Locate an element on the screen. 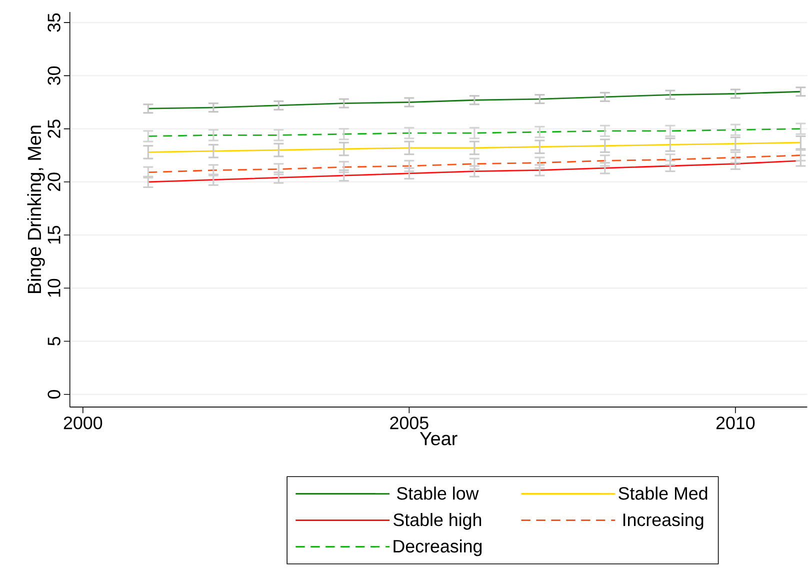 This screenshot has height=579, width=809. x-axis-title: Year is located at coordinates (439, 439).